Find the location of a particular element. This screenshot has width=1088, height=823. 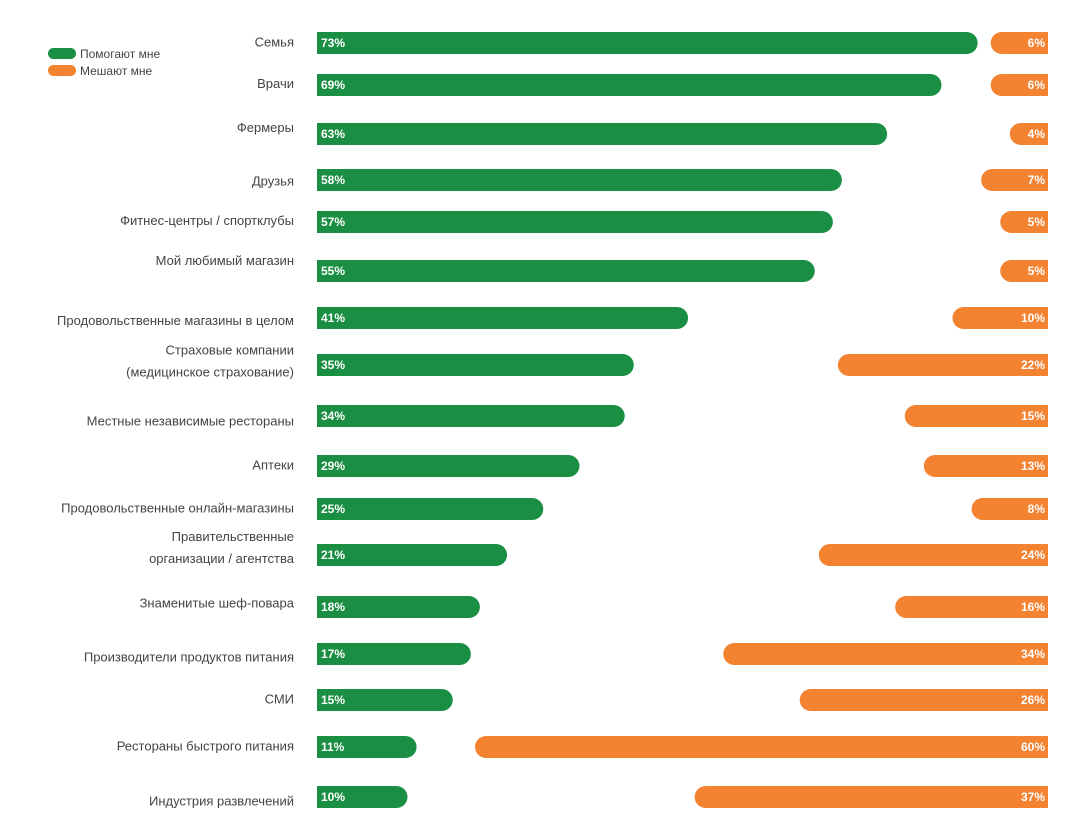

help-value-label: 15% is located at coordinates (333, 700).